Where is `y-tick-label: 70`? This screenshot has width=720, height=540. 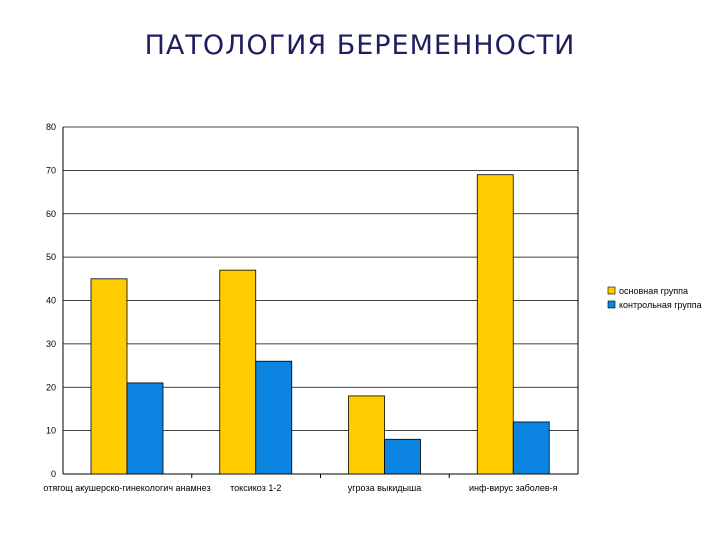 y-tick-label: 70 is located at coordinates (51, 170).